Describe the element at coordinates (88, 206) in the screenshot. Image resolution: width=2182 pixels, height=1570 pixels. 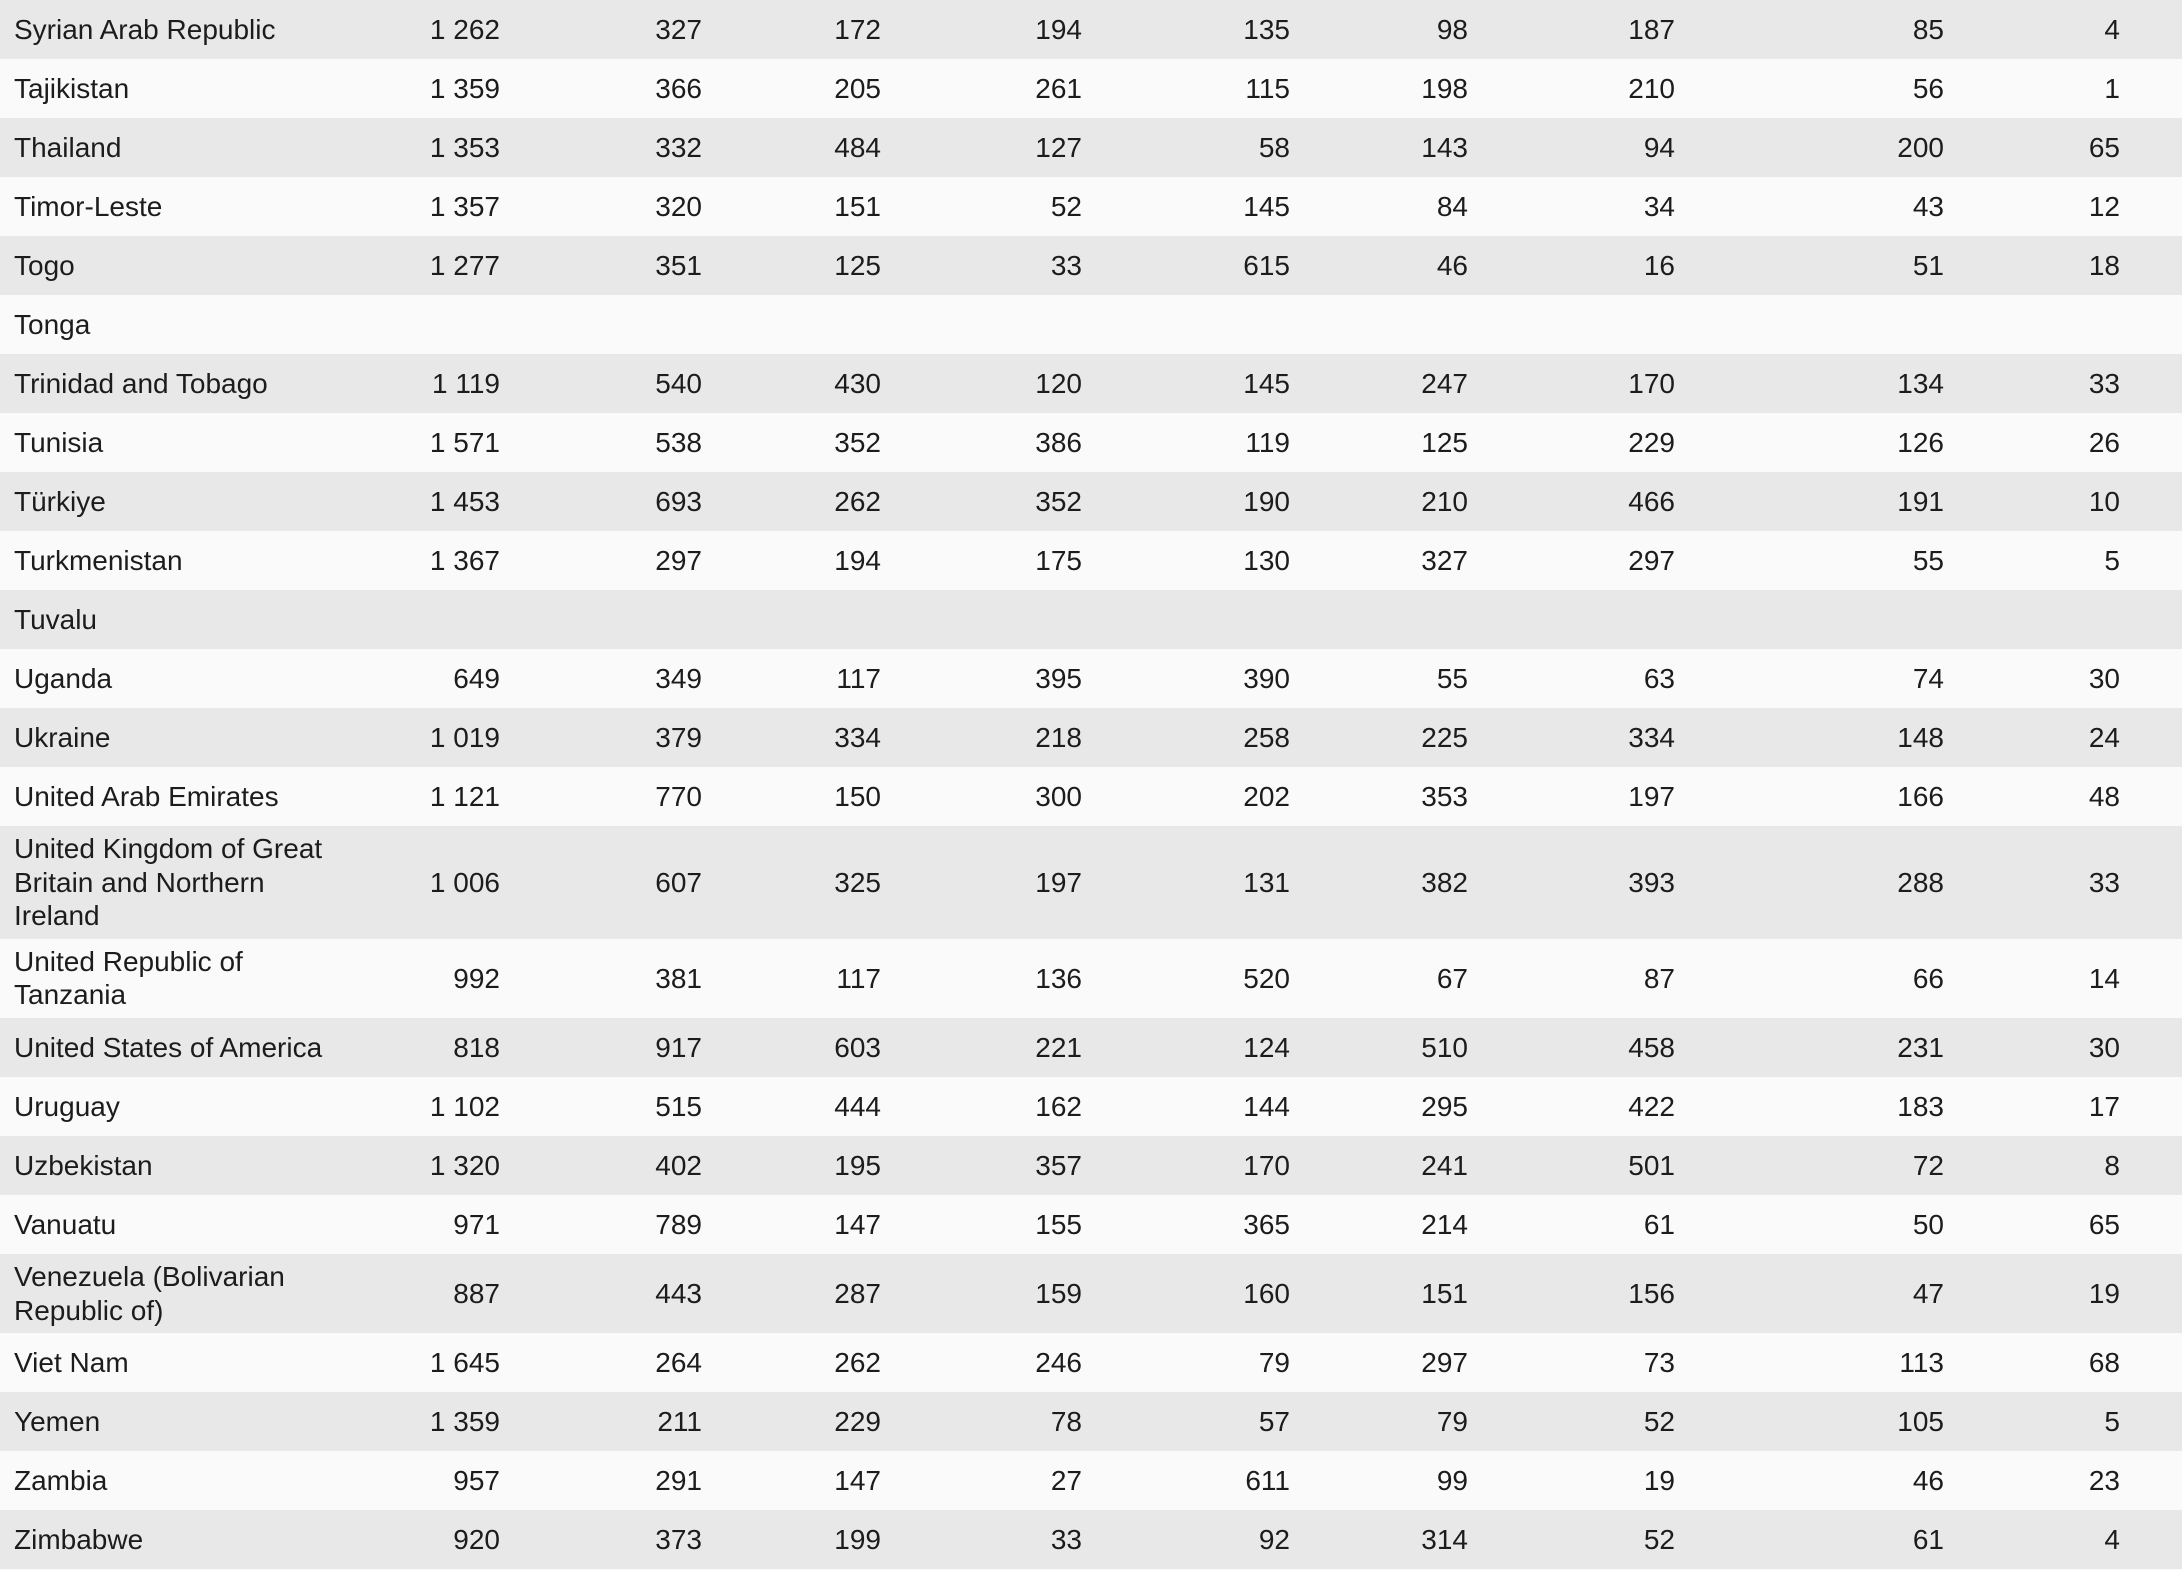
I see `country-name-cell: Timor-Leste` at that location.